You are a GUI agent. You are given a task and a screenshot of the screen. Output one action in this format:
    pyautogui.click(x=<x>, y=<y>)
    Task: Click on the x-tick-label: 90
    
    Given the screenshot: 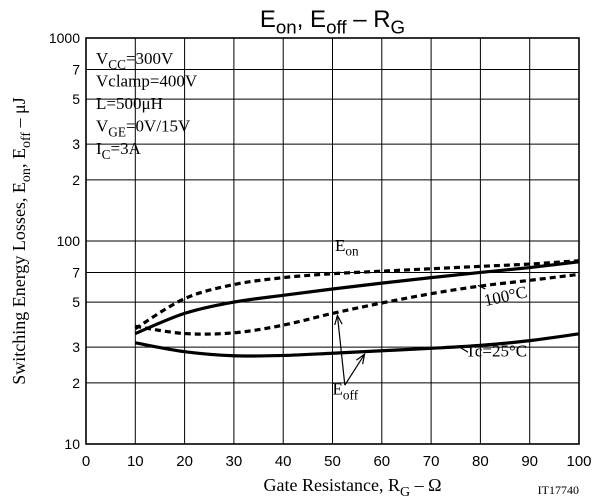 What is the action you would take?
    pyautogui.click(x=529, y=461)
    